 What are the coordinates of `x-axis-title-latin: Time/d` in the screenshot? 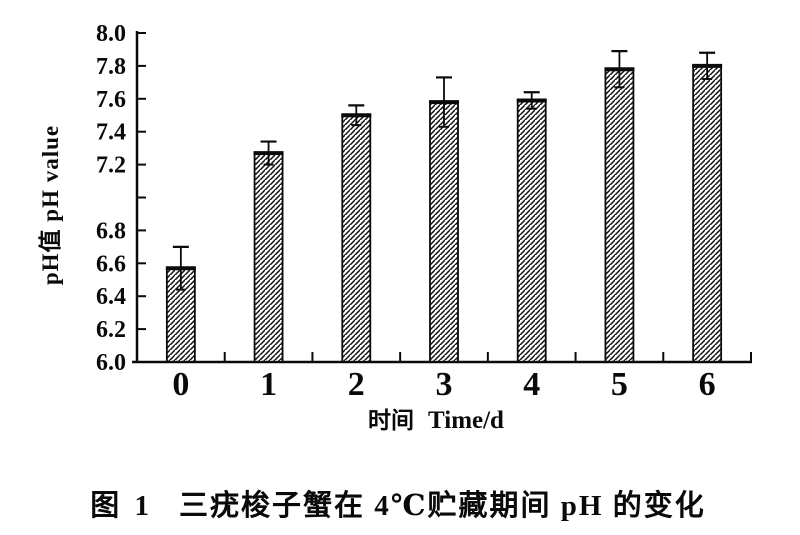 It's located at (466, 420).